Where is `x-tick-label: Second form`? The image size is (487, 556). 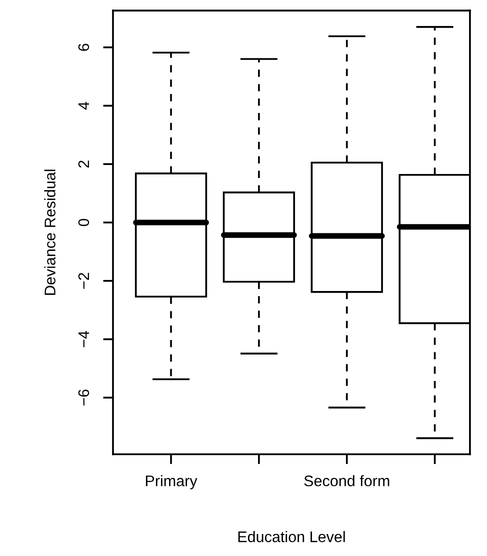 x-tick-label: Second form is located at coordinates (347, 480).